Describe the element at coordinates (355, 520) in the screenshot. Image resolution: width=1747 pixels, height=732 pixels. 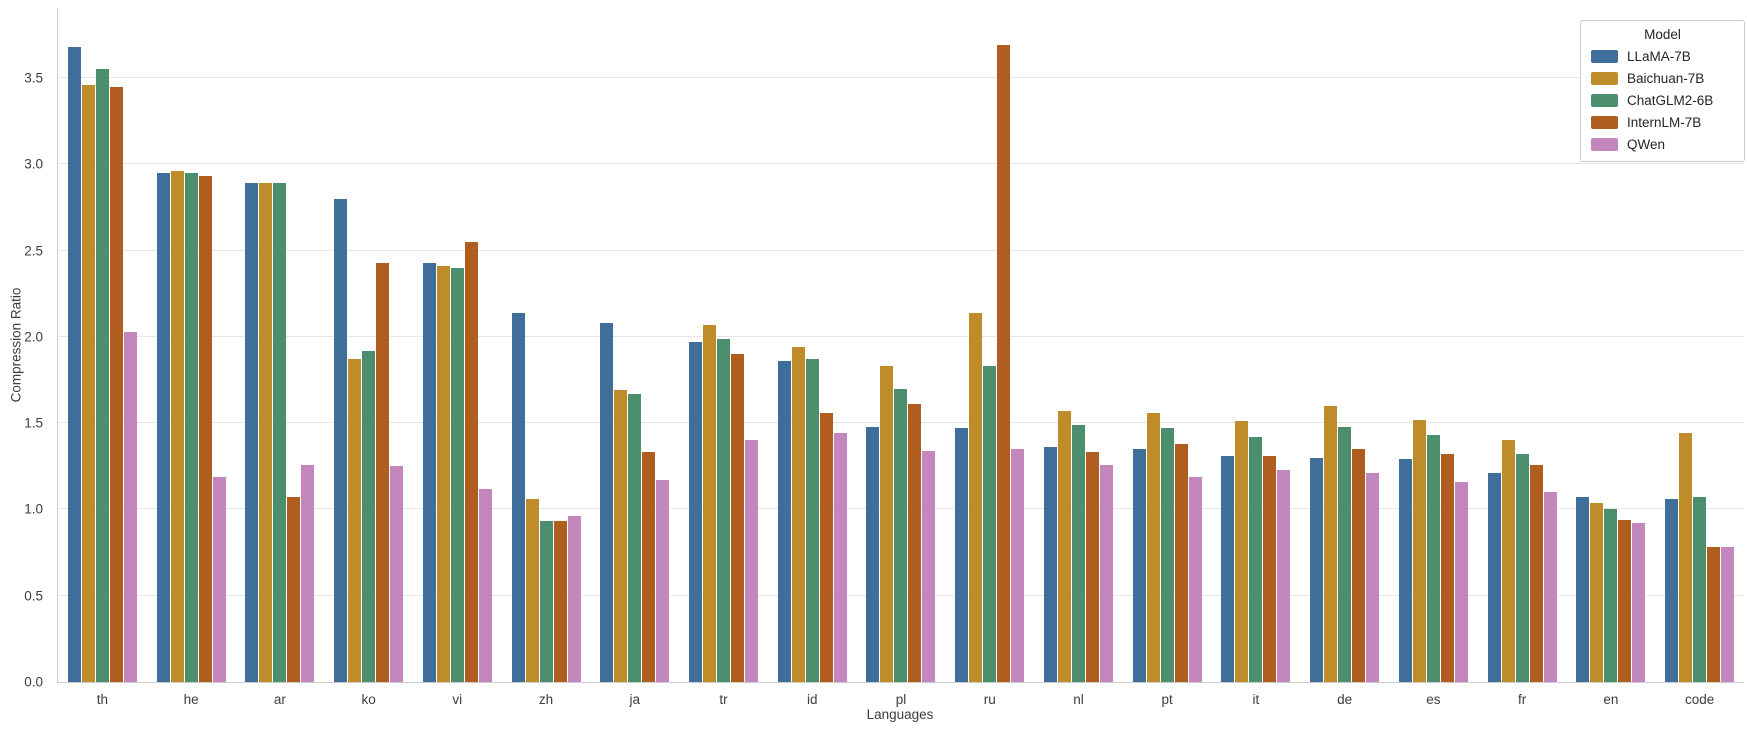
I see `bar-Baichuan-7B-ko` at that location.